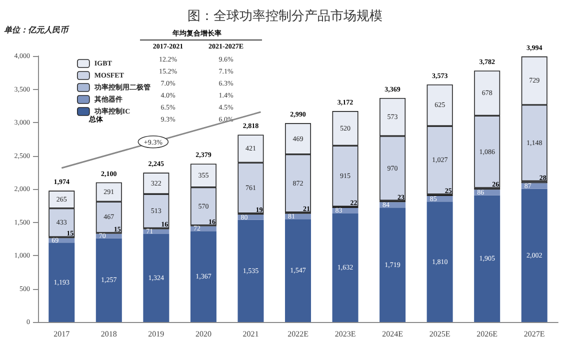 The width and height of the screenshot is (570, 338). Describe the element at coordinates (345, 334) in the screenshot. I see `x-tick-label: 2023E` at that location.